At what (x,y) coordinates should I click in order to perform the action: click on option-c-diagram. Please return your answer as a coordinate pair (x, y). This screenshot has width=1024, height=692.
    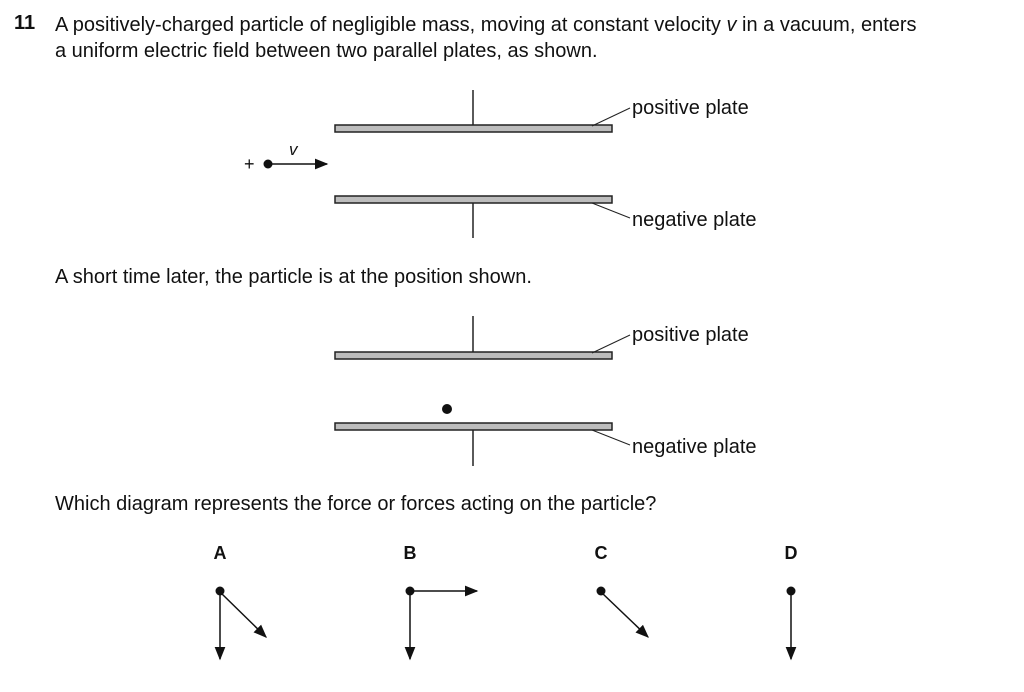
    Looking at the image, I should click on (623, 612).